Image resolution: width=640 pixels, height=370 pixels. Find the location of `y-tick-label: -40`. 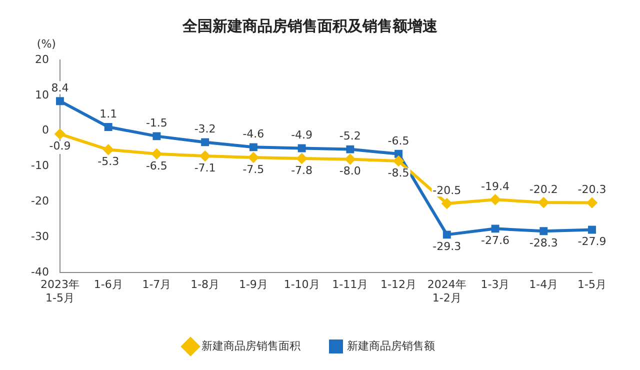

y-tick-label: -40 is located at coordinates (40, 271).